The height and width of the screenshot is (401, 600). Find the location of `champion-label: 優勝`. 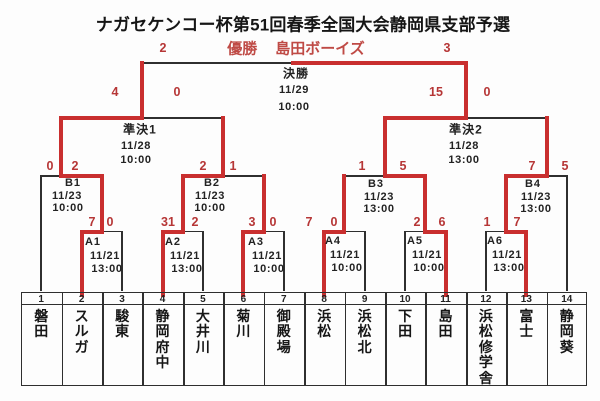

champion-label: 優勝 is located at coordinates (242, 49).